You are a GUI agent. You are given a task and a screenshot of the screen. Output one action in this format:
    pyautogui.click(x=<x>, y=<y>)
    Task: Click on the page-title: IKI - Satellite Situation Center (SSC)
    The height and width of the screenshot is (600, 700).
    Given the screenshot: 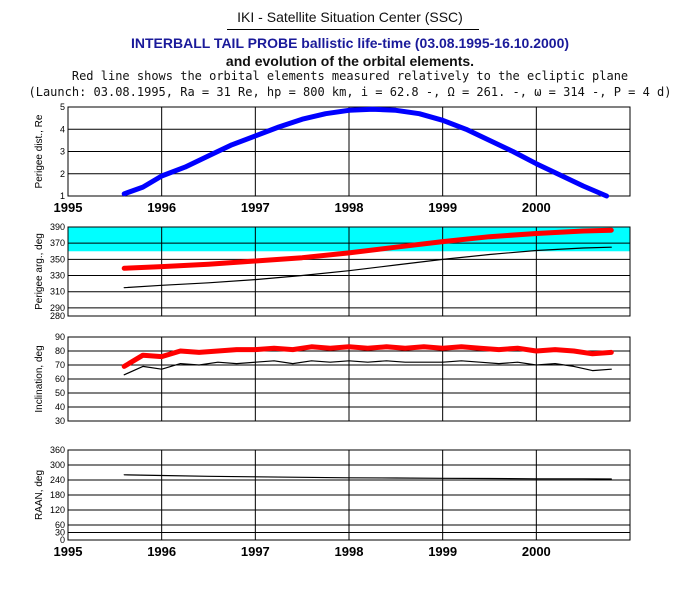 What is the action you would take?
    pyautogui.click(x=350, y=17)
    